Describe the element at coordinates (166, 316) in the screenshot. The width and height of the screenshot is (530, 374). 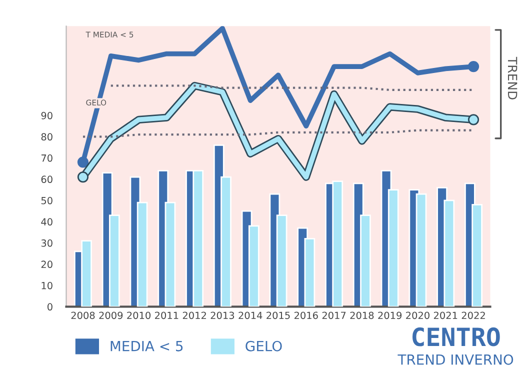
I see `x-tick-label: 2011` at that location.